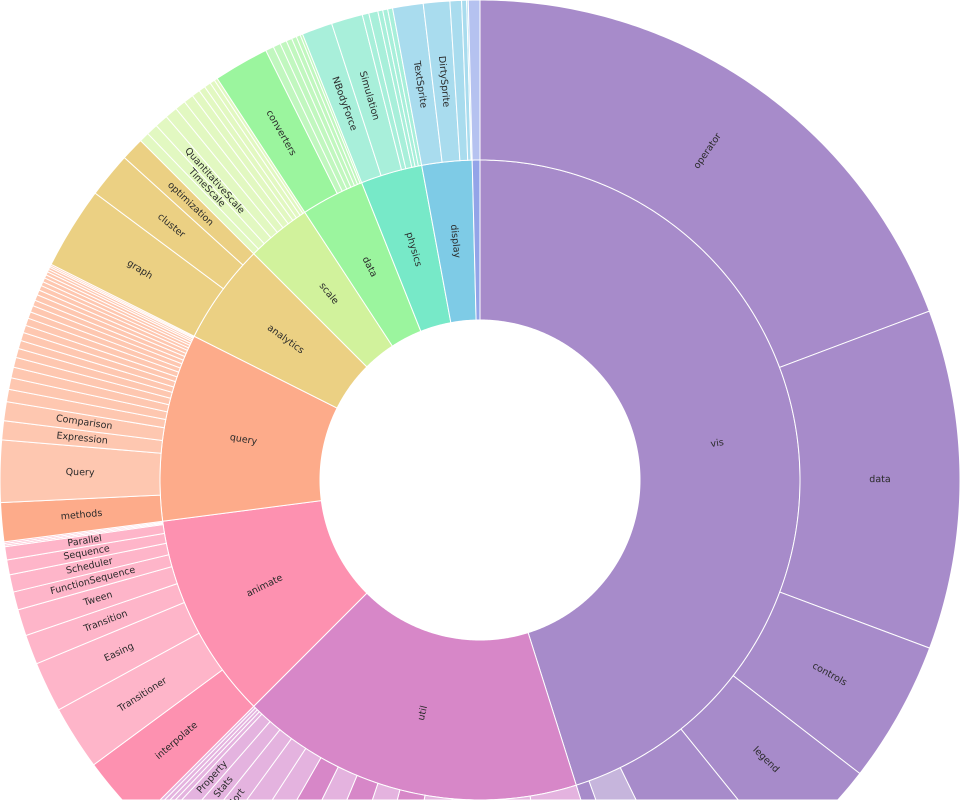 The width and height of the screenshot is (960, 800). What do you see at coordinates (81, 515) in the screenshot?
I see `label-methods: methods` at bounding box center [81, 515].